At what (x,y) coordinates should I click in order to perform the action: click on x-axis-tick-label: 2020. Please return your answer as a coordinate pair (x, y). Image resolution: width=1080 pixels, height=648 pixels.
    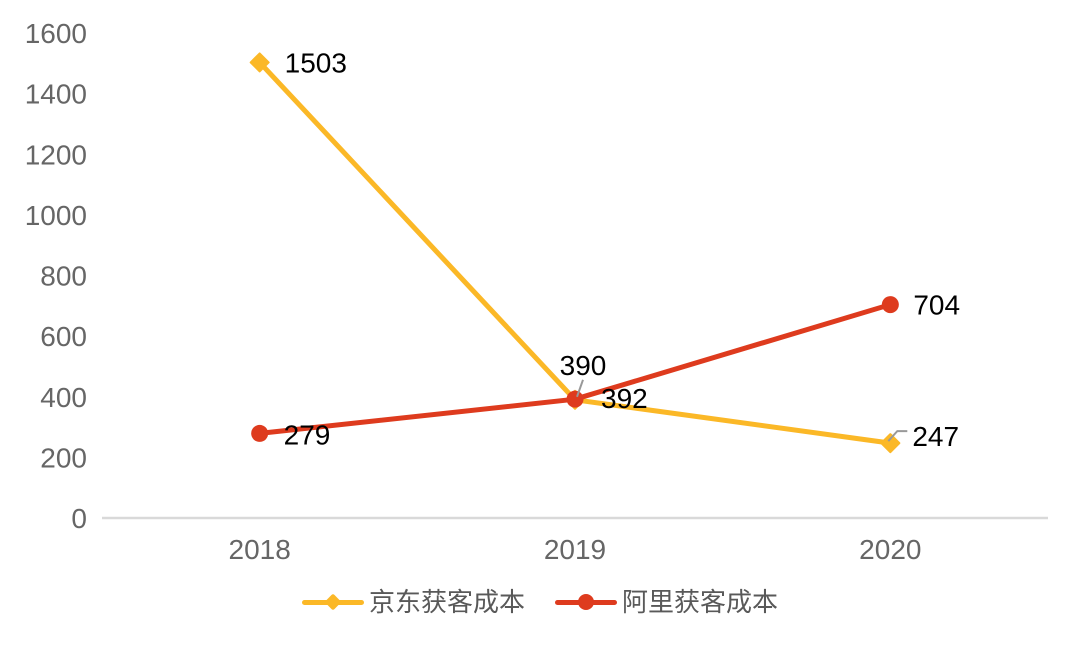
    Looking at the image, I should click on (890, 549).